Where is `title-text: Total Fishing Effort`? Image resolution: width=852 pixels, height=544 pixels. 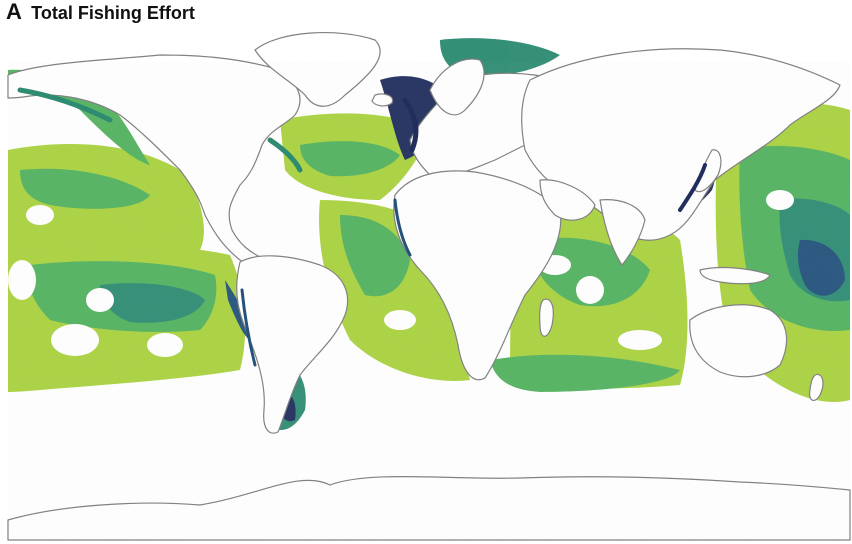 title-text: Total Fishing Effort is located at coordinates (113, 13).